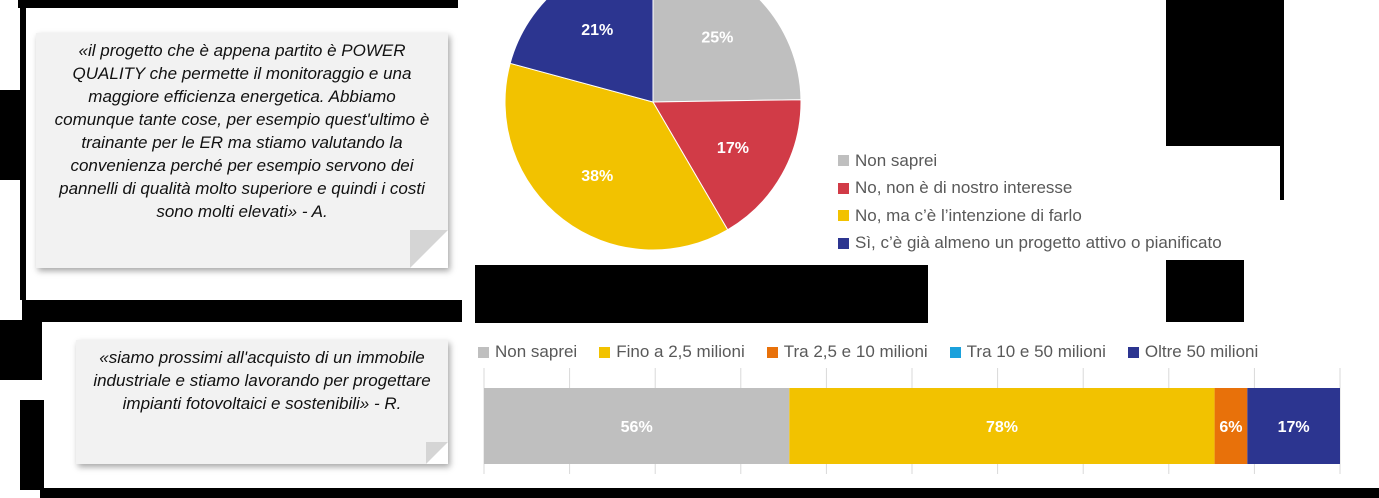 The height and width of the screenshot is (498, 1379). Describe the element at coordinates (968, 215) in the screenshot. I see `legend-label: No, ma c’è l’intenzione di farlo` at that location.